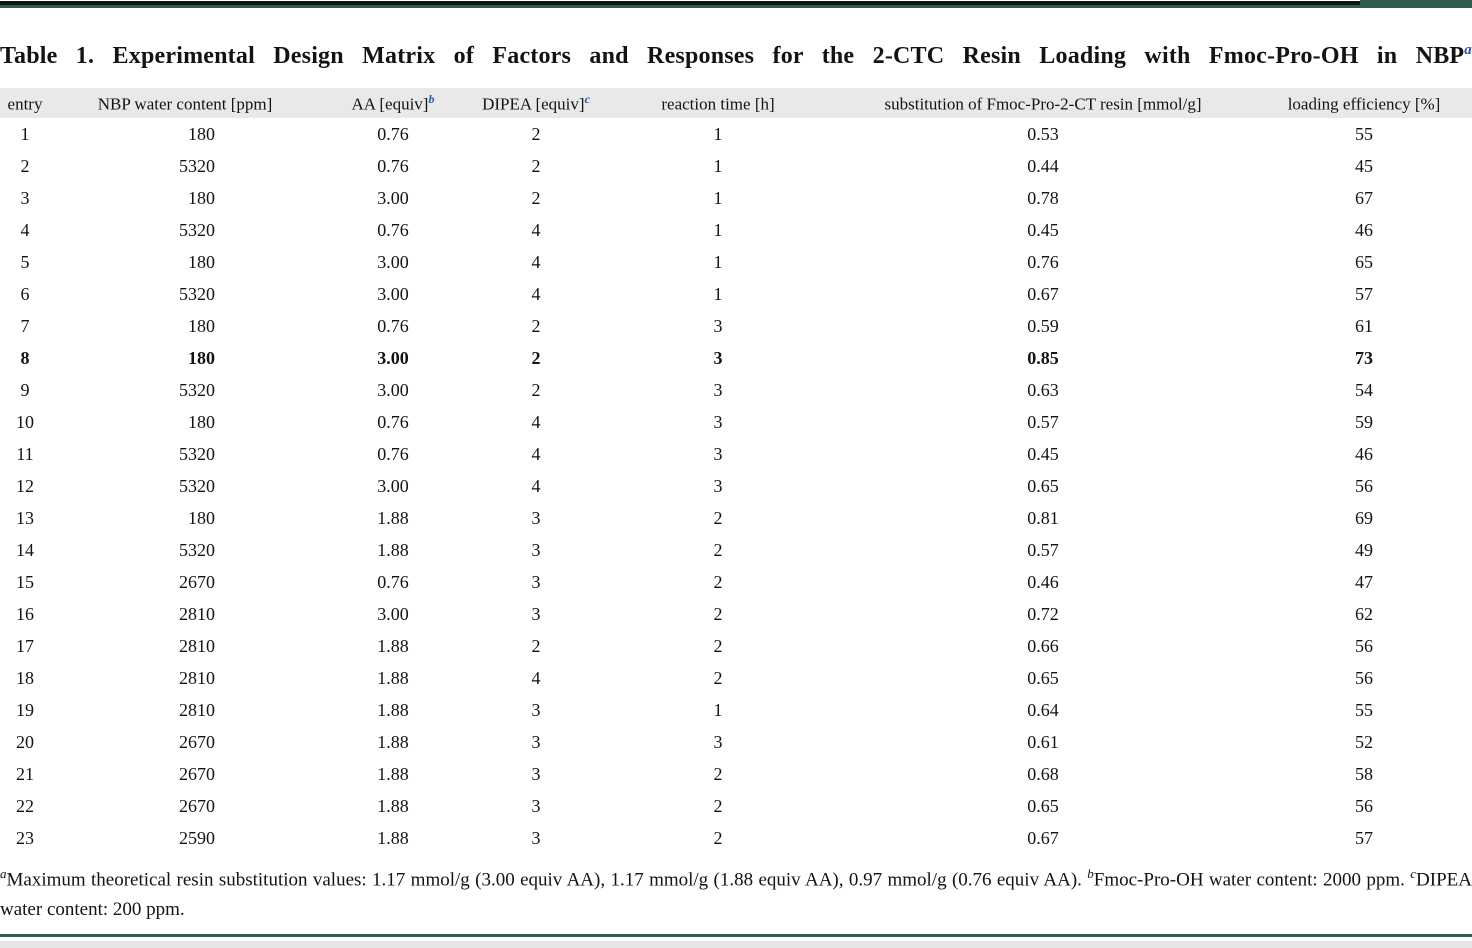 The width and height of the screenshot is (1472, 948). What do you see at coordinates (736, 230) in the screenshot?
I see `table-row: 4 5320 0.76 4 1 0.45 46` at bounding box center [736, 230].